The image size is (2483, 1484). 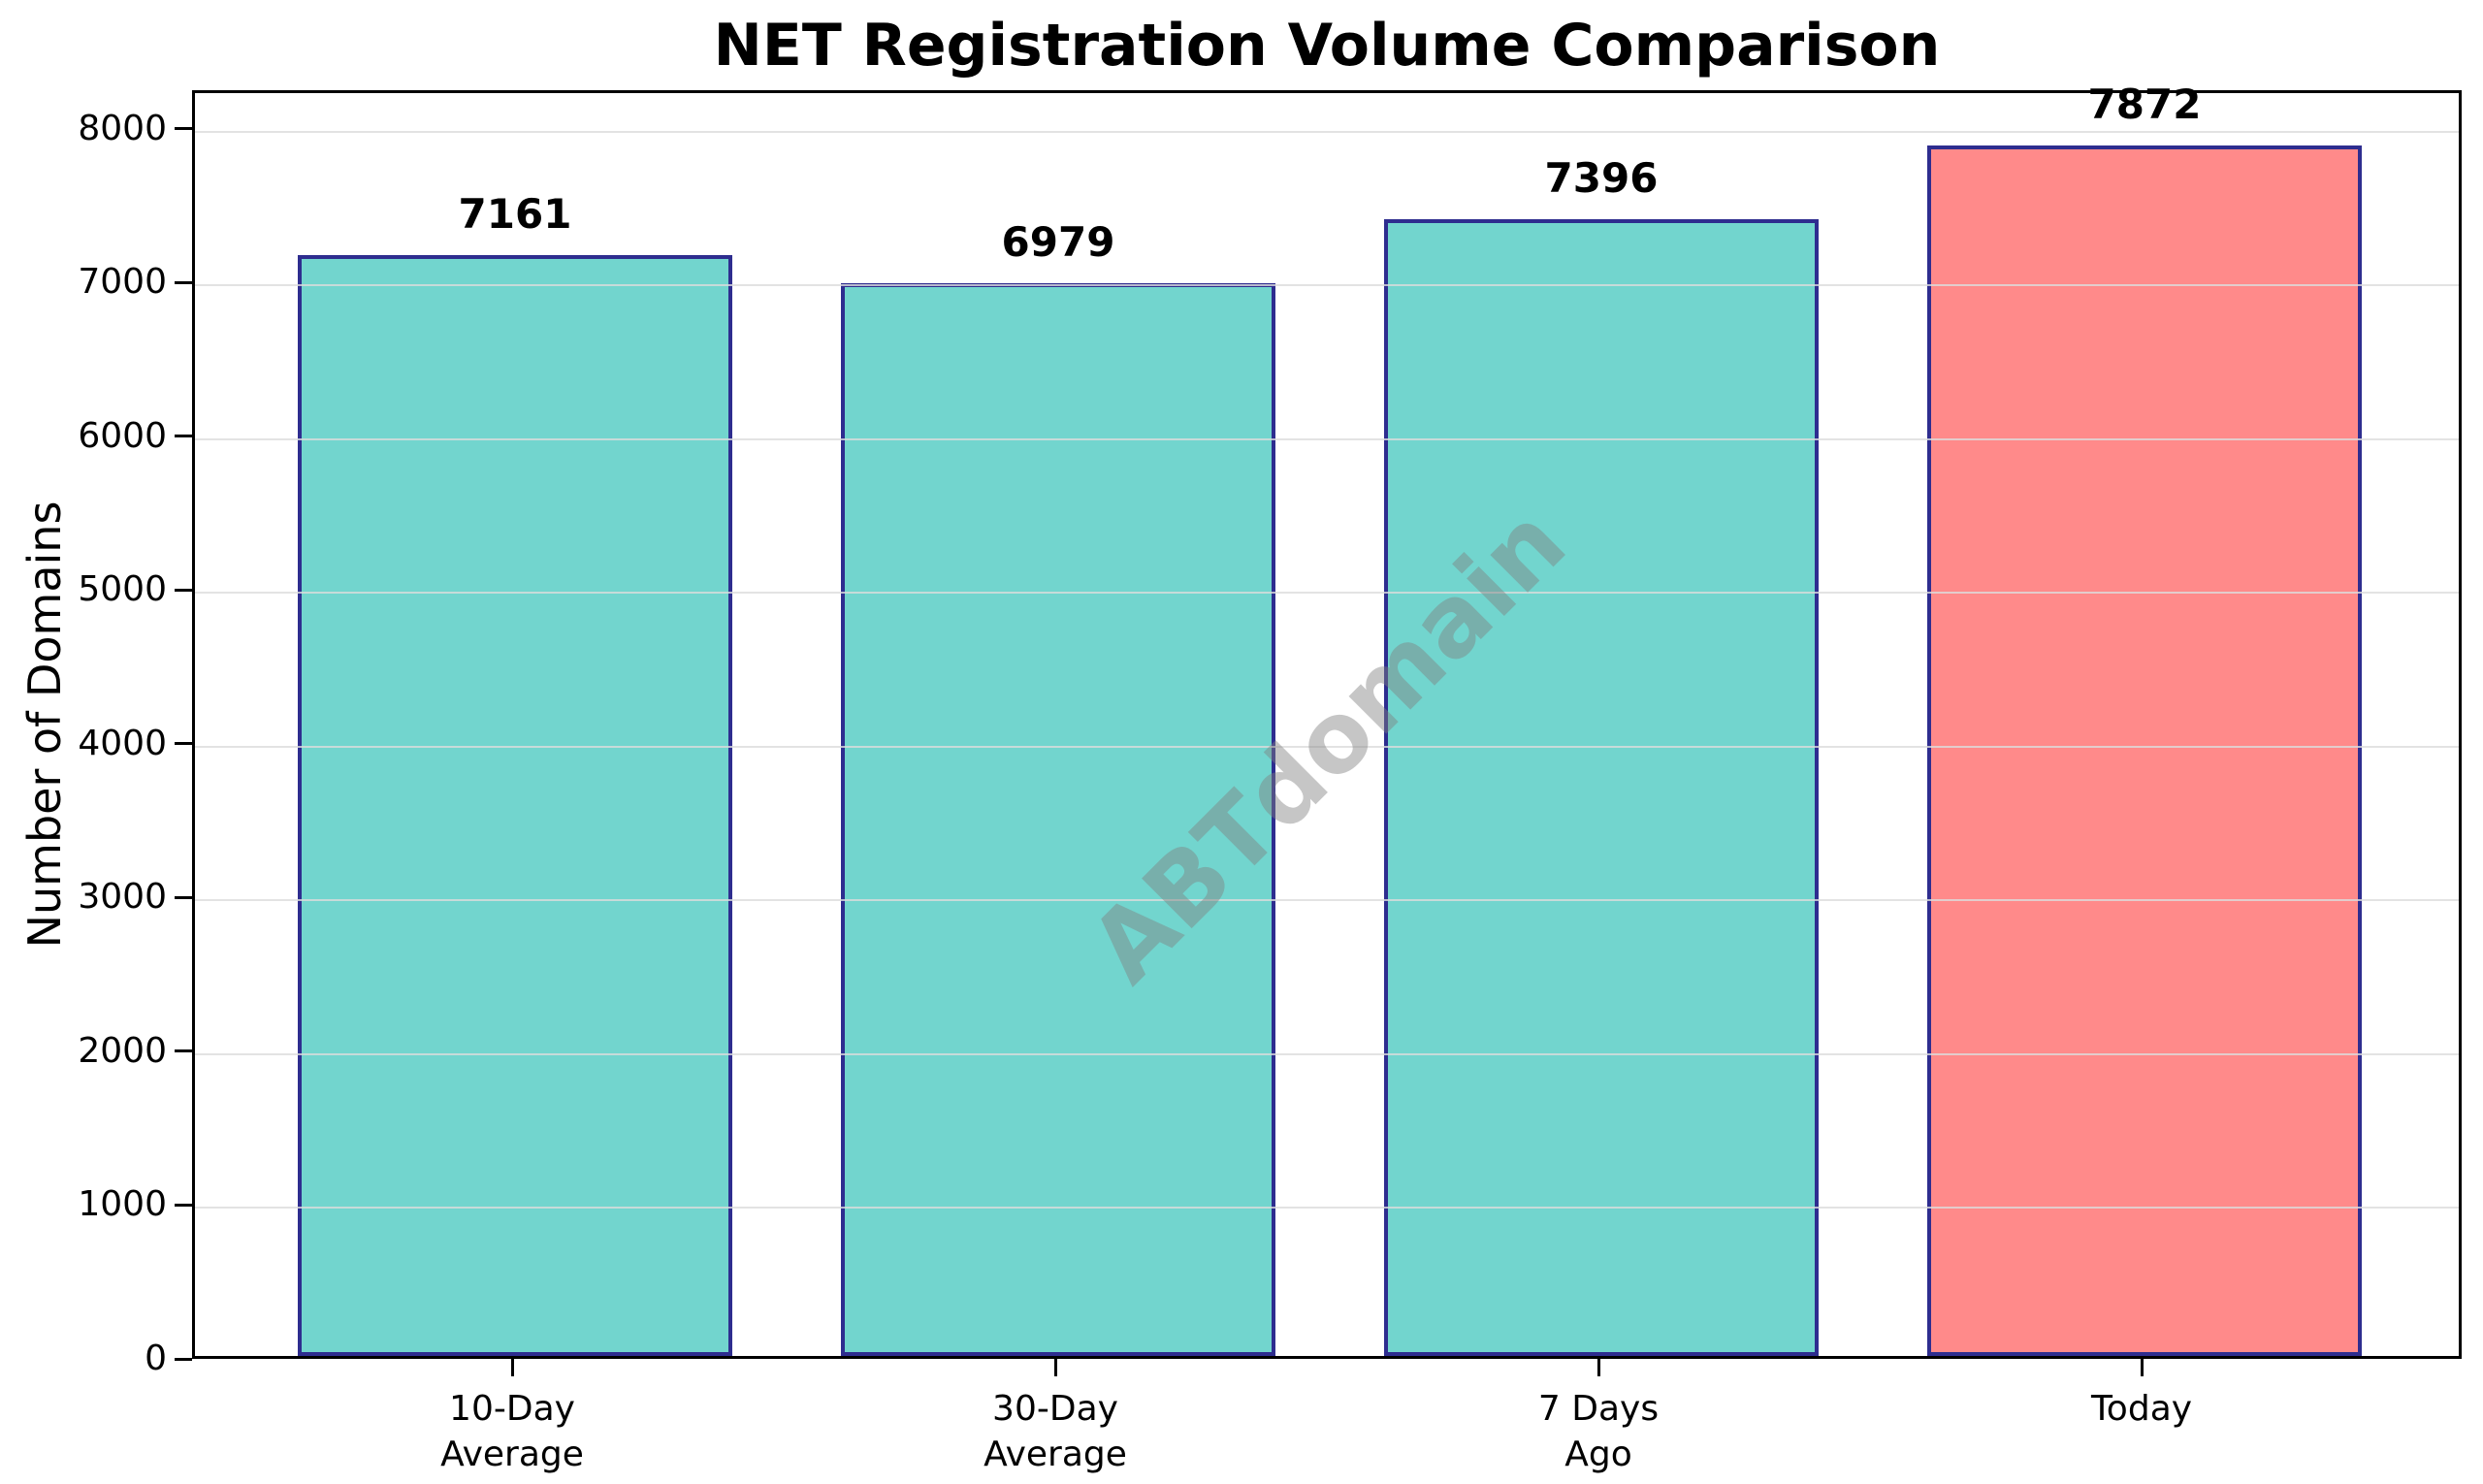 What do you see at coordinates (1056, 1431) in the screenshot?
I see `x-tick-label-1: 30-Day Average` at bounding box center [1056, 1431].